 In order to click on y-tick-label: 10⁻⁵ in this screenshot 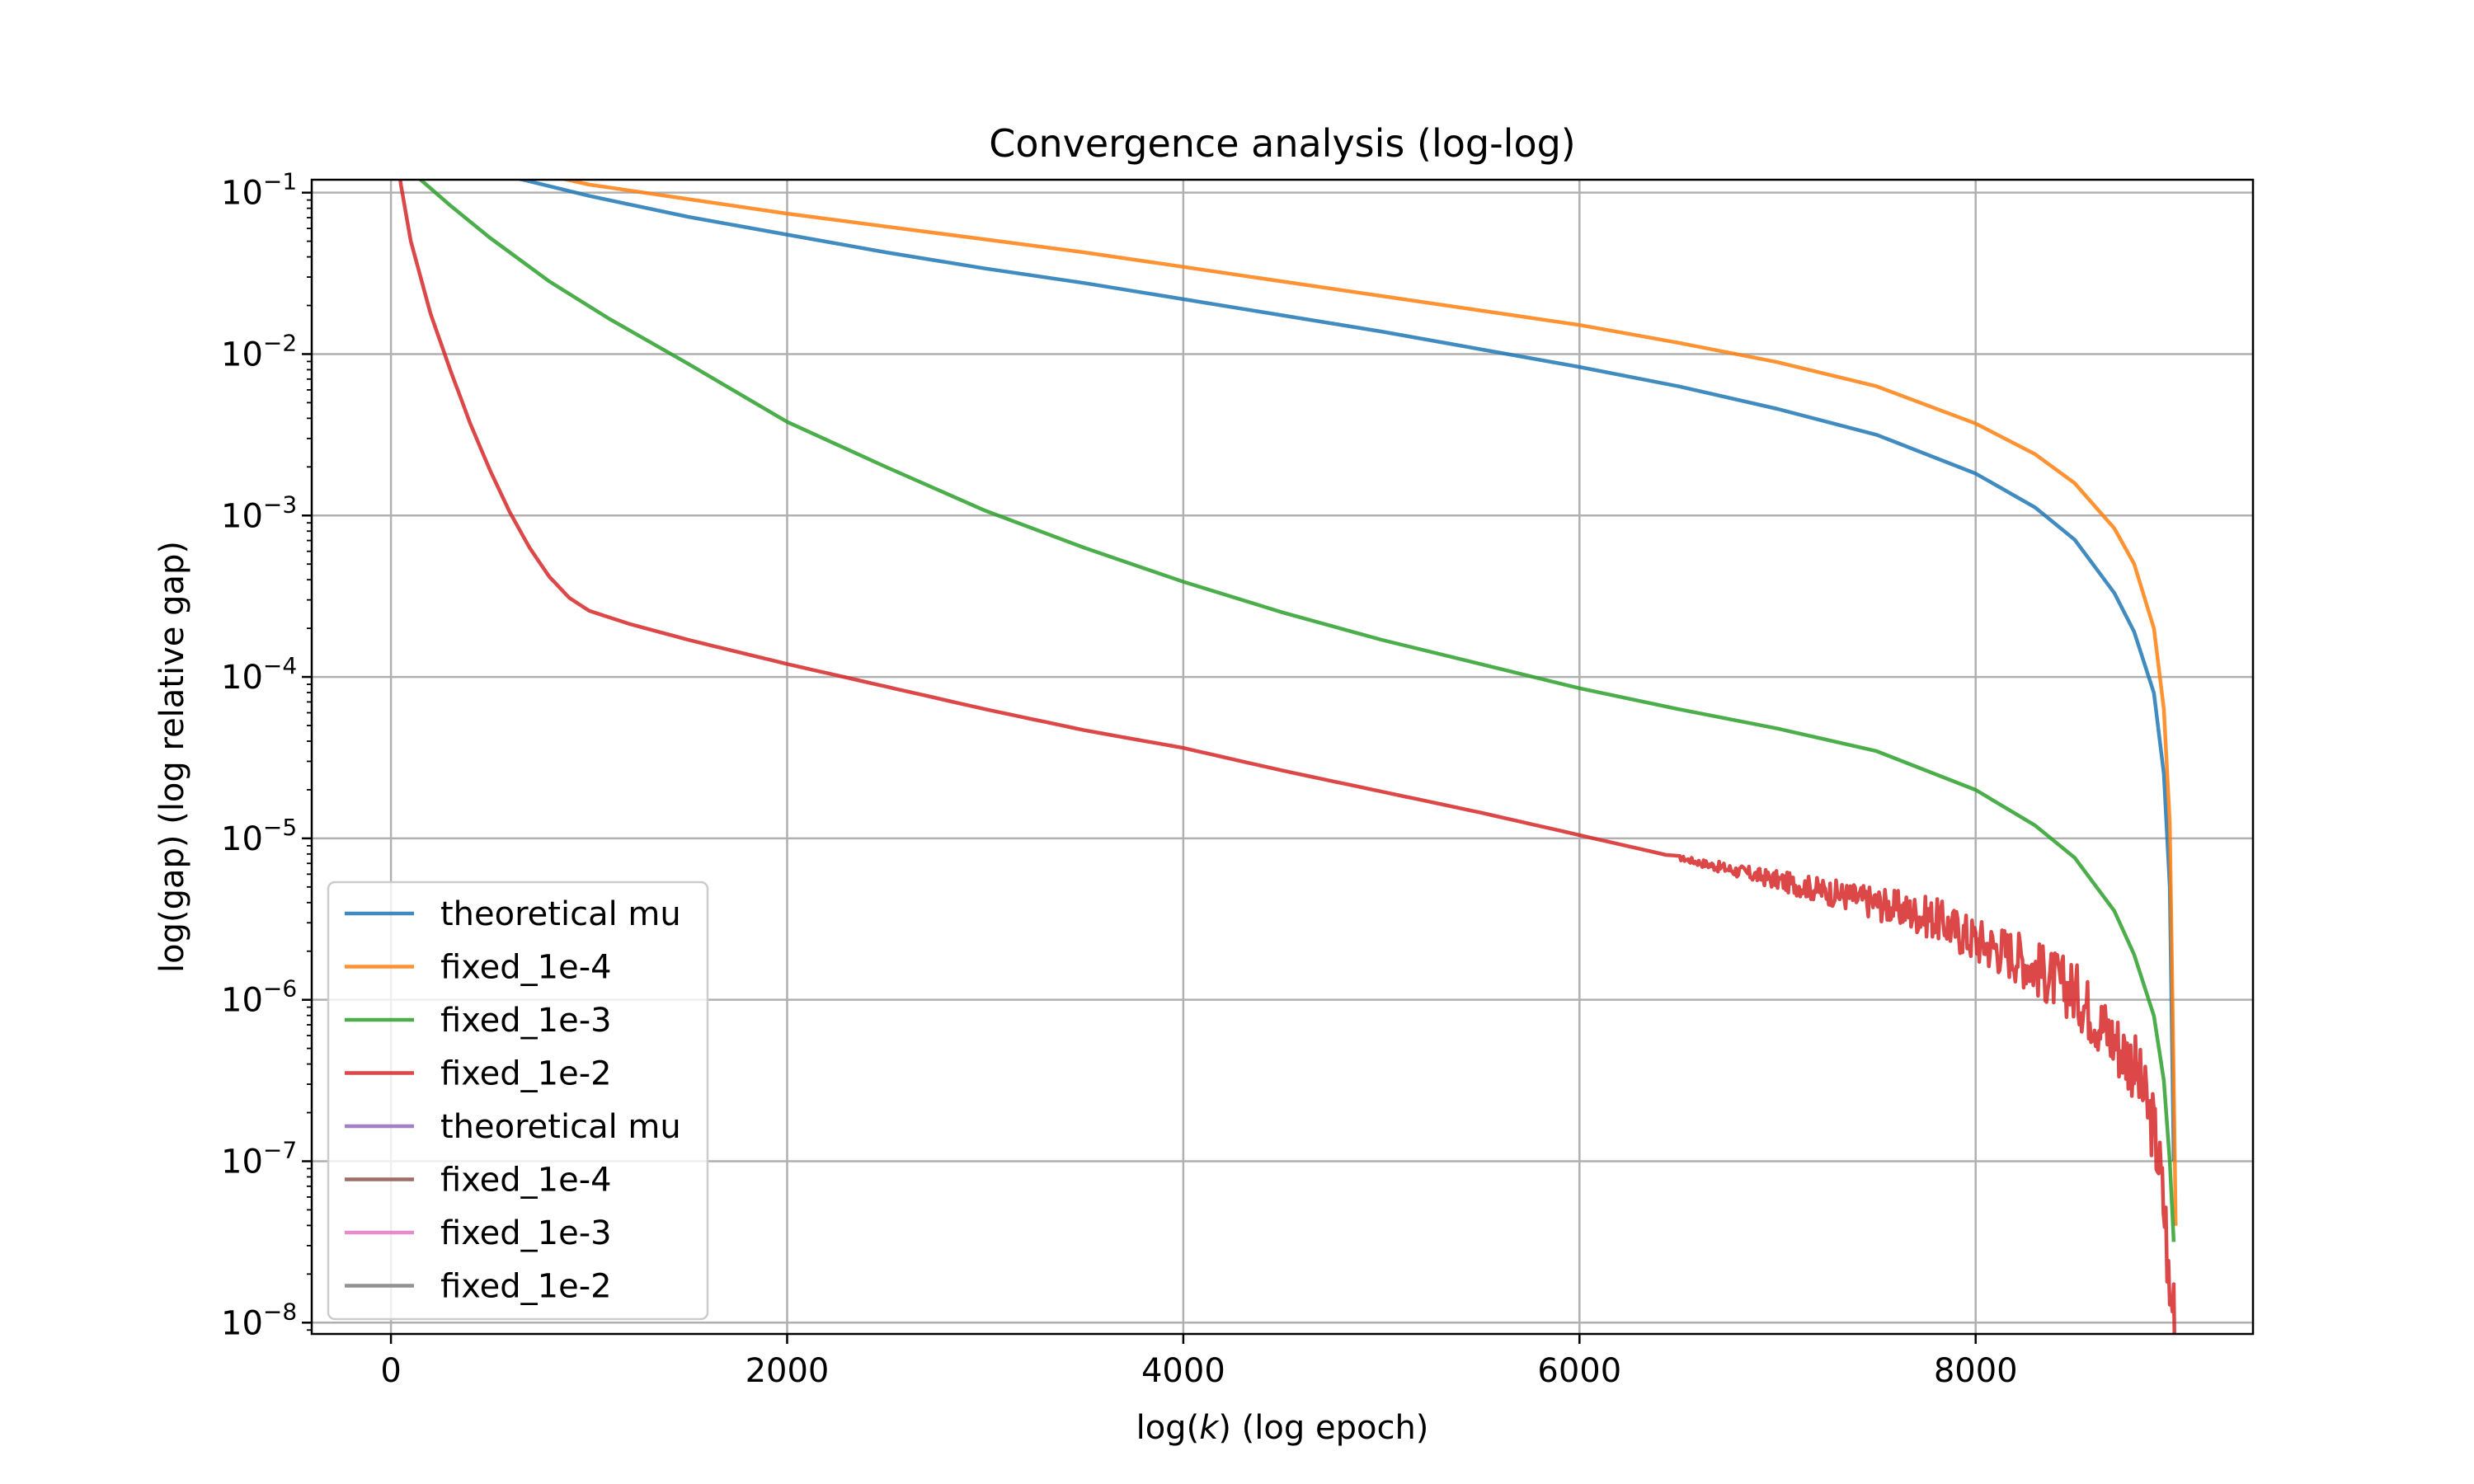, I will do `click(259, 836)`.